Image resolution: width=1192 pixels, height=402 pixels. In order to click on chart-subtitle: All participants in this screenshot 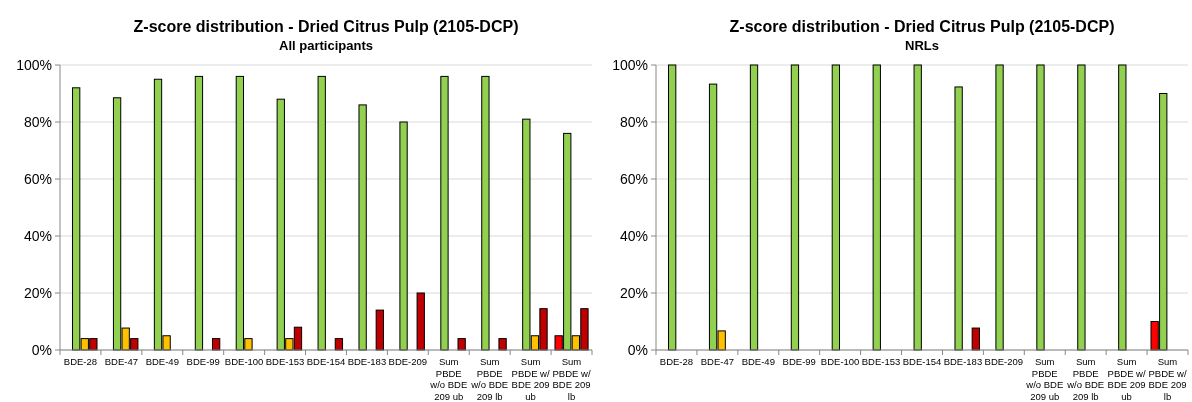, I will do `click(326, 45)`.